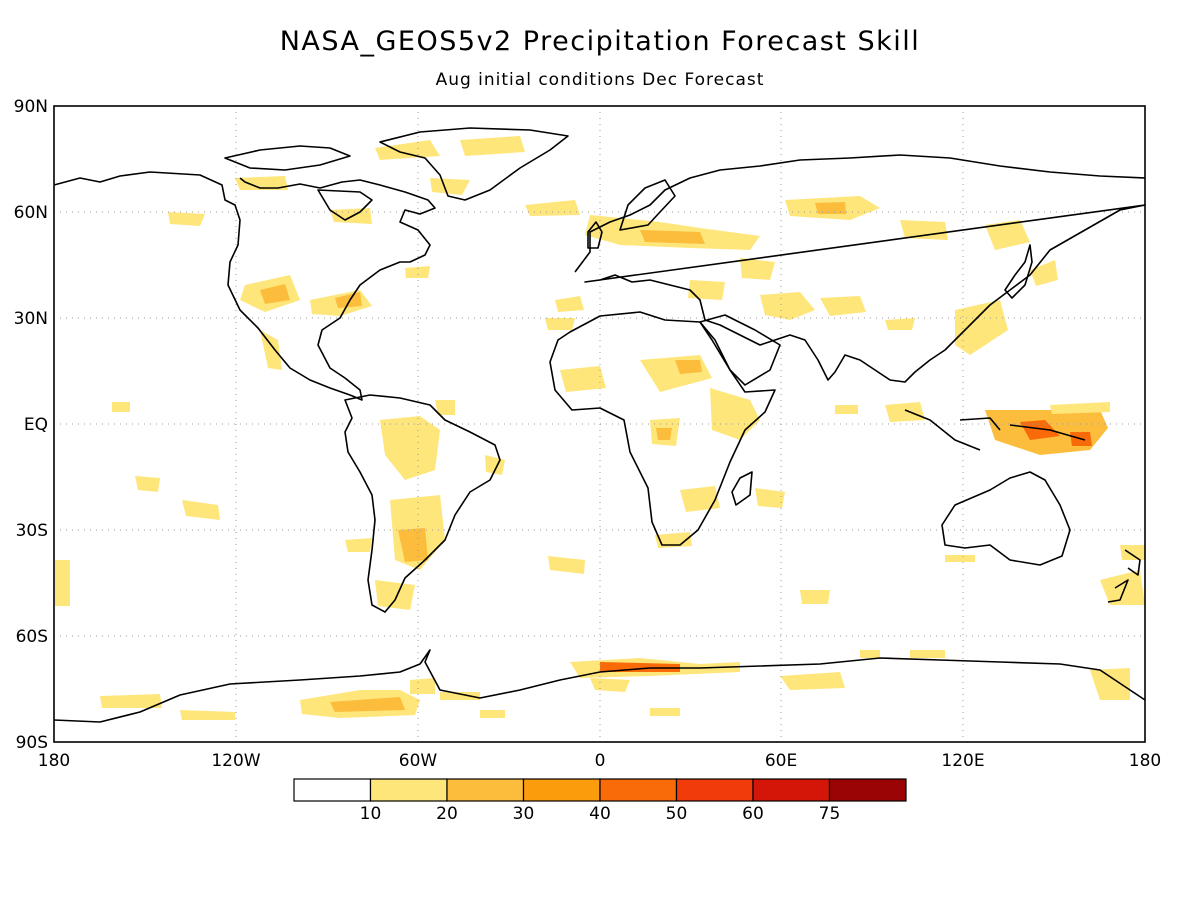 This screenshot has width=1200, height=900. I want to click on colorbar-label-20: 20, so click(447, 814).